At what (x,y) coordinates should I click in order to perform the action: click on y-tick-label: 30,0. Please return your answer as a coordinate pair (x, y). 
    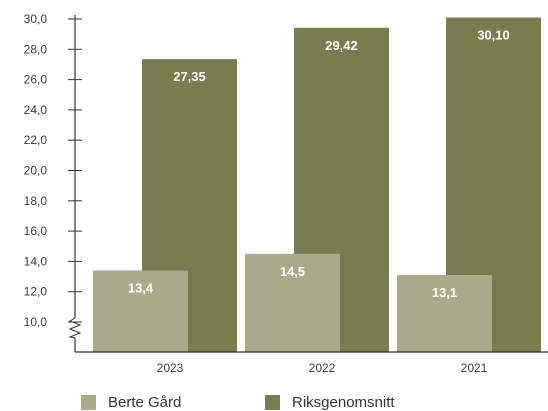
    Looking at the image, I should click on (36, 19).